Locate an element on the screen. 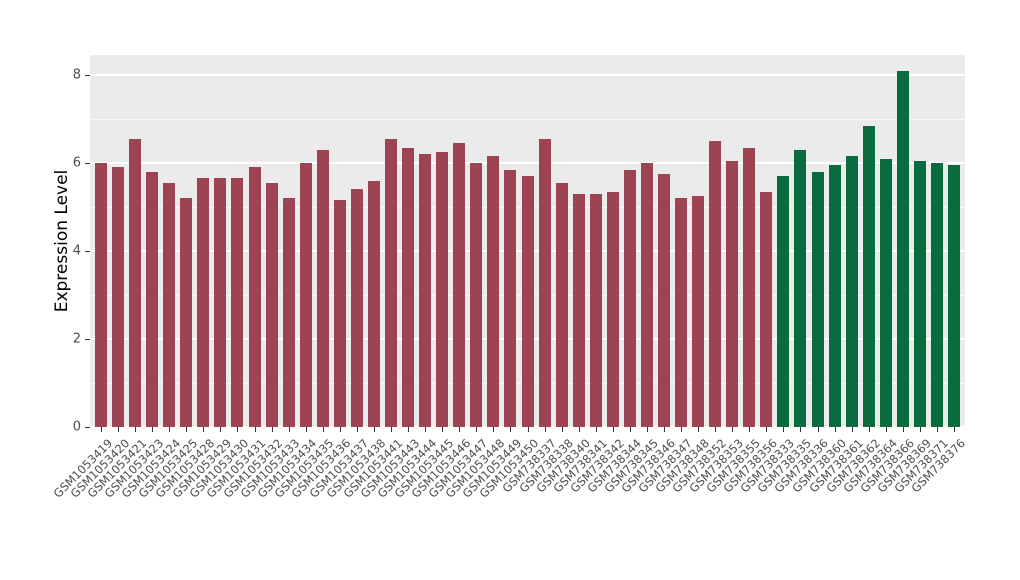 The height and width of the screenshot is (580, 1020). minor-gridline is located at coordinates (527, 119).